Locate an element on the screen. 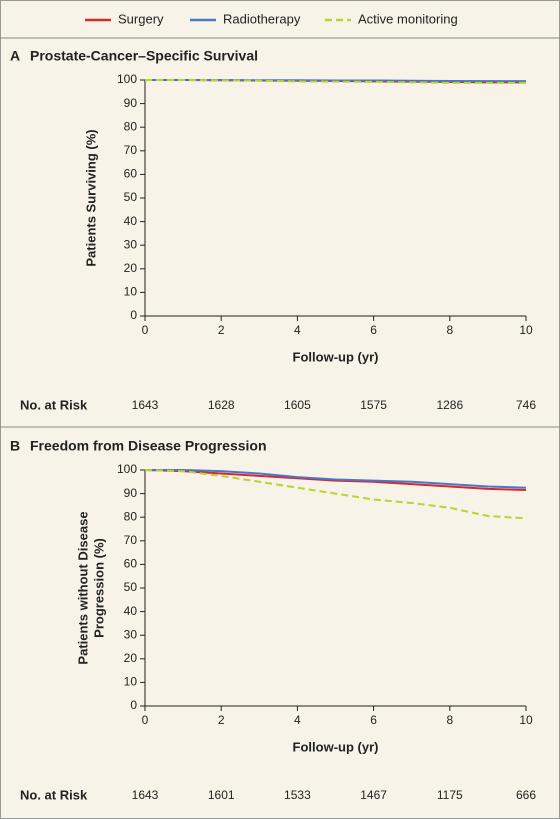  panel-title: Freedom from Disease Progression is located at coordinates (148, 446).